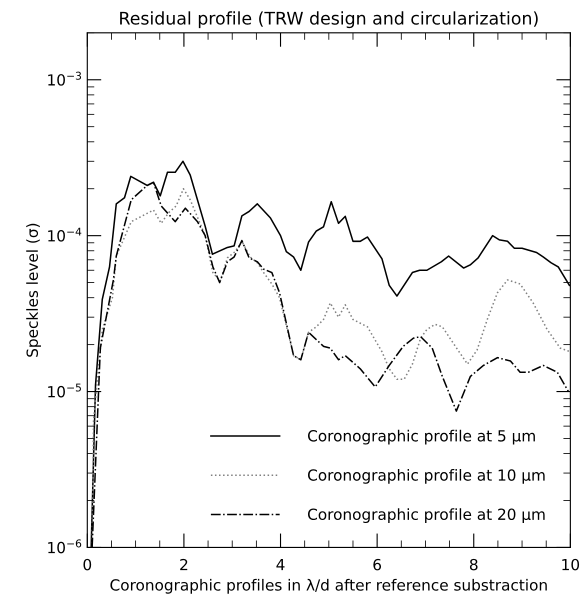 The width and height of the screenshot is (582, 597). What do you see at coordinates (33, 290) in the screenshot?
I see `y-axis-title: Speckles level (σ)` at bounding box center [33, 290].